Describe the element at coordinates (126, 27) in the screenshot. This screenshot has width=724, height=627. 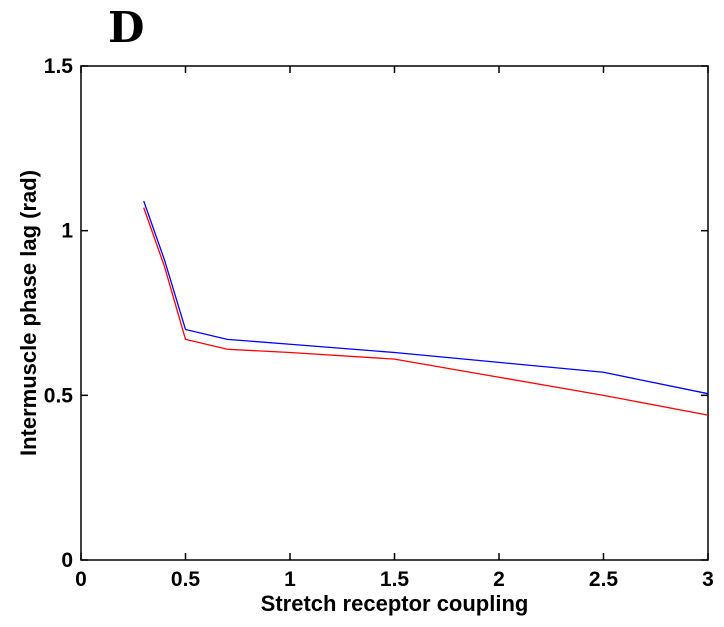
I see `panel-letter: D` at that location.